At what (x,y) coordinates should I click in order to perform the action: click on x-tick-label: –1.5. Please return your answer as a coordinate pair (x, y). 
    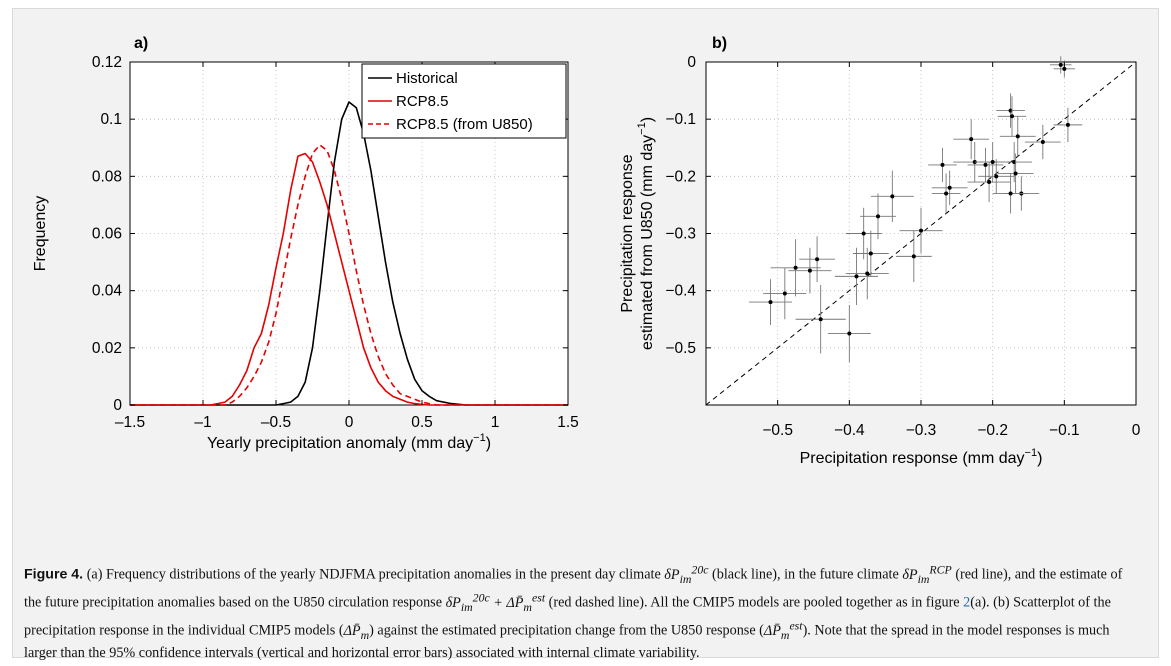
    Looking at the image, I should click on (130, 422).